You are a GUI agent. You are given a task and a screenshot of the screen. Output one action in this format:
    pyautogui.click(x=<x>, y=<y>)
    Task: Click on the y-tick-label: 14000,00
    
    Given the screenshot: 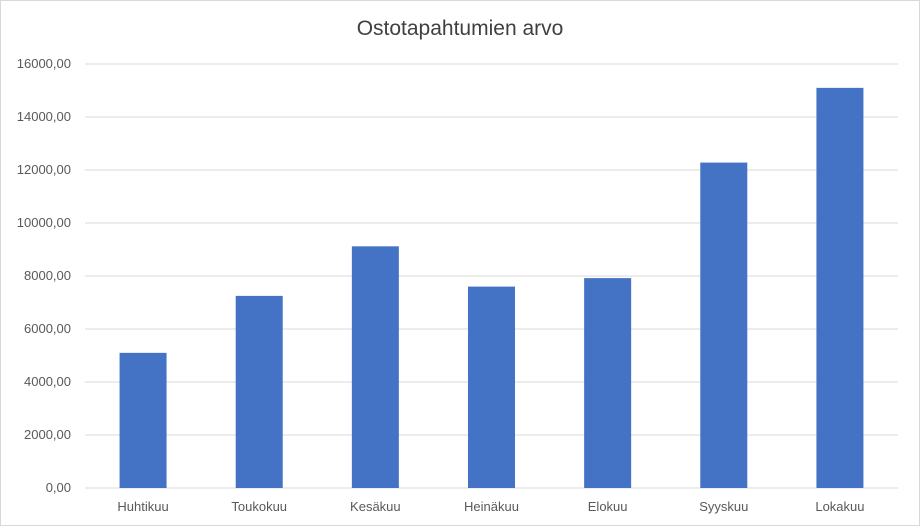 What is the action you would take?
    pyautogui.click(x=44, y=116)
    